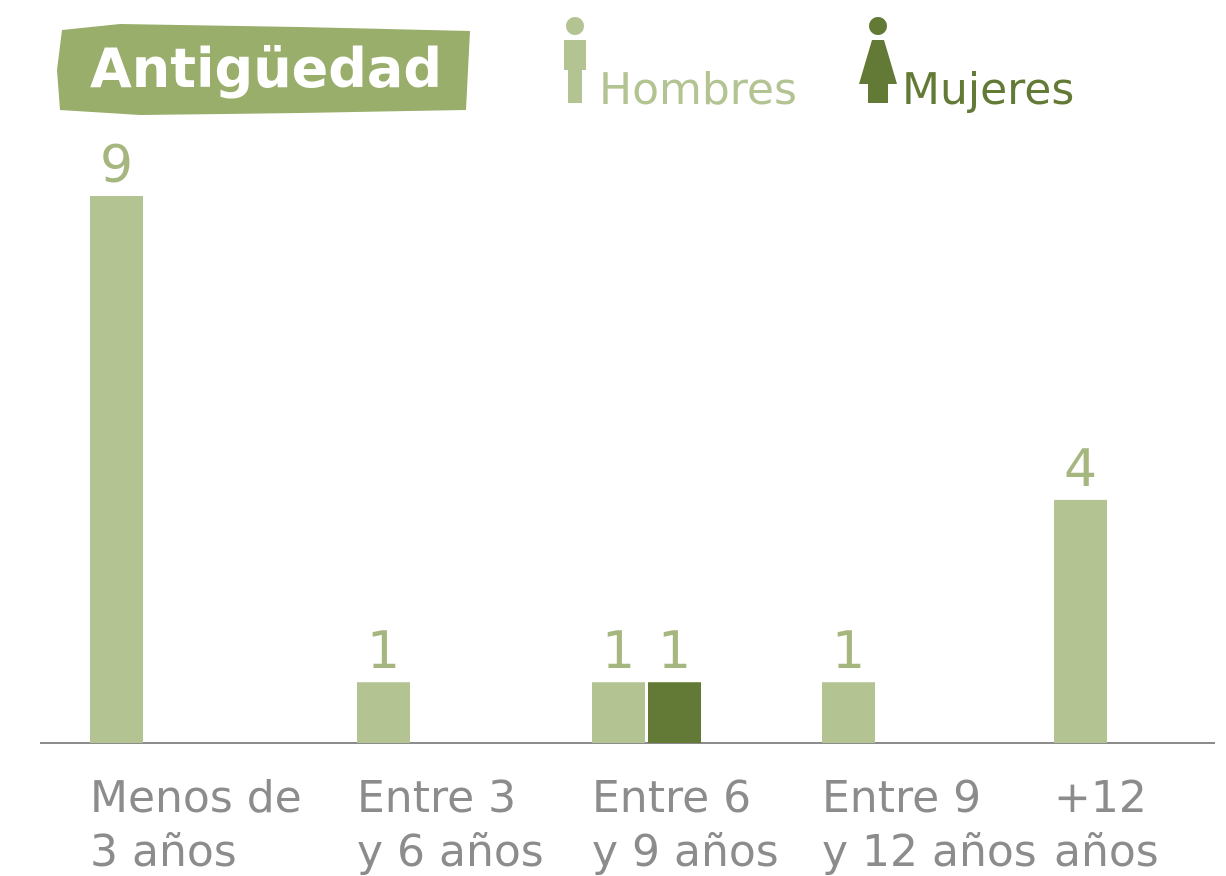 The height and width of the screenshot is (876, 1226). Describe the element at coordinates (450, 851) in the screenshot. I see `x-tick-label: y 6 años` at that location.